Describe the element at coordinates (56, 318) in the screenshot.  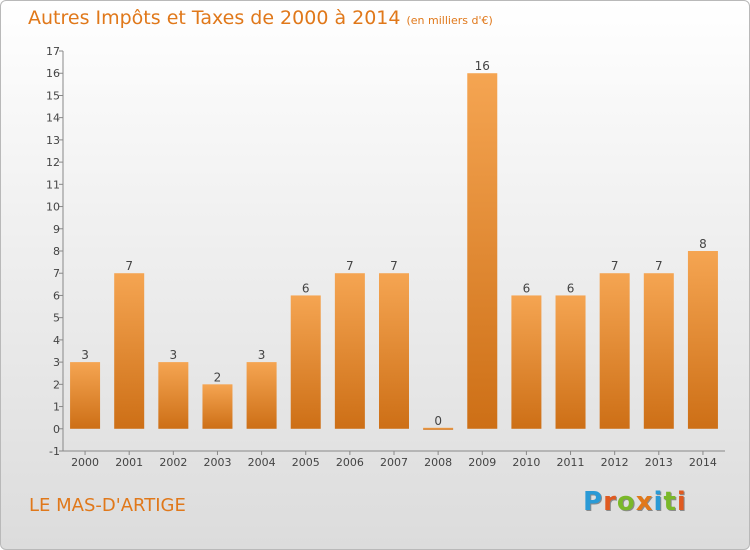
I see `y-tick-label: 5` at that location.